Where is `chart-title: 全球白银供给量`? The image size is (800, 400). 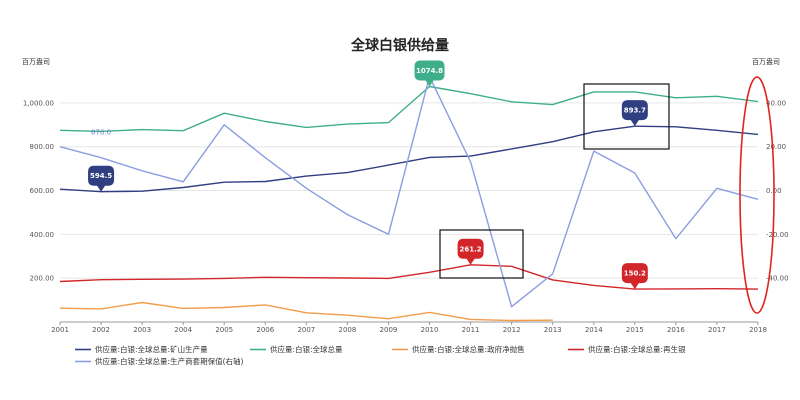 chart-title: 全球白银供给量 is located at coordinates (399, 45).